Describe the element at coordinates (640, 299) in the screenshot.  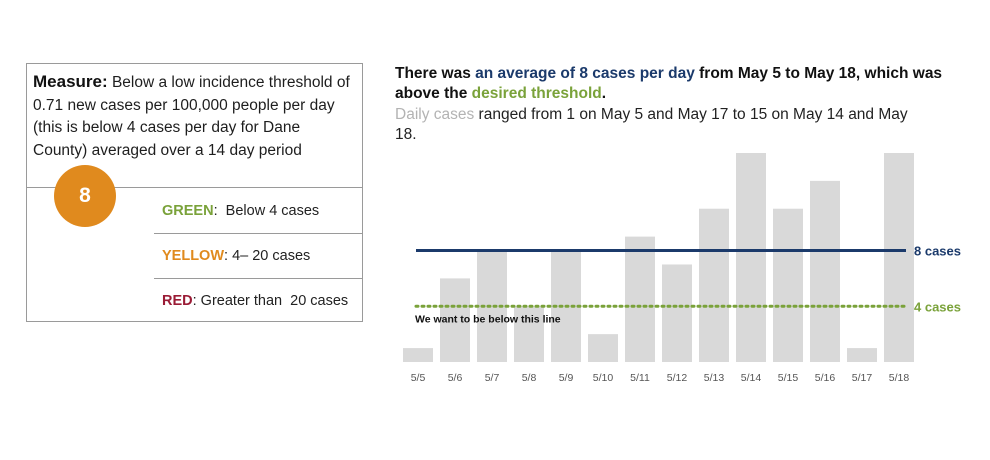
I see `bar-5/11` at that location.